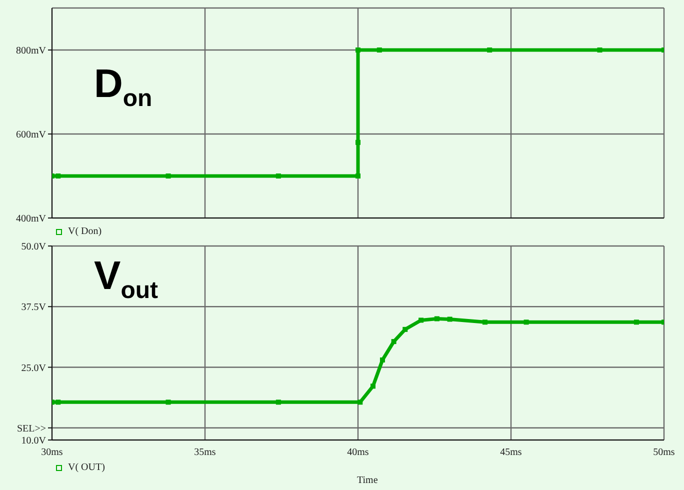 Image resolution: width=684 pixels, height=490 pixels. Describe the element at coordinates (123, 87) in the screenshot. I see `annotation: D$_{on}$` at that location.